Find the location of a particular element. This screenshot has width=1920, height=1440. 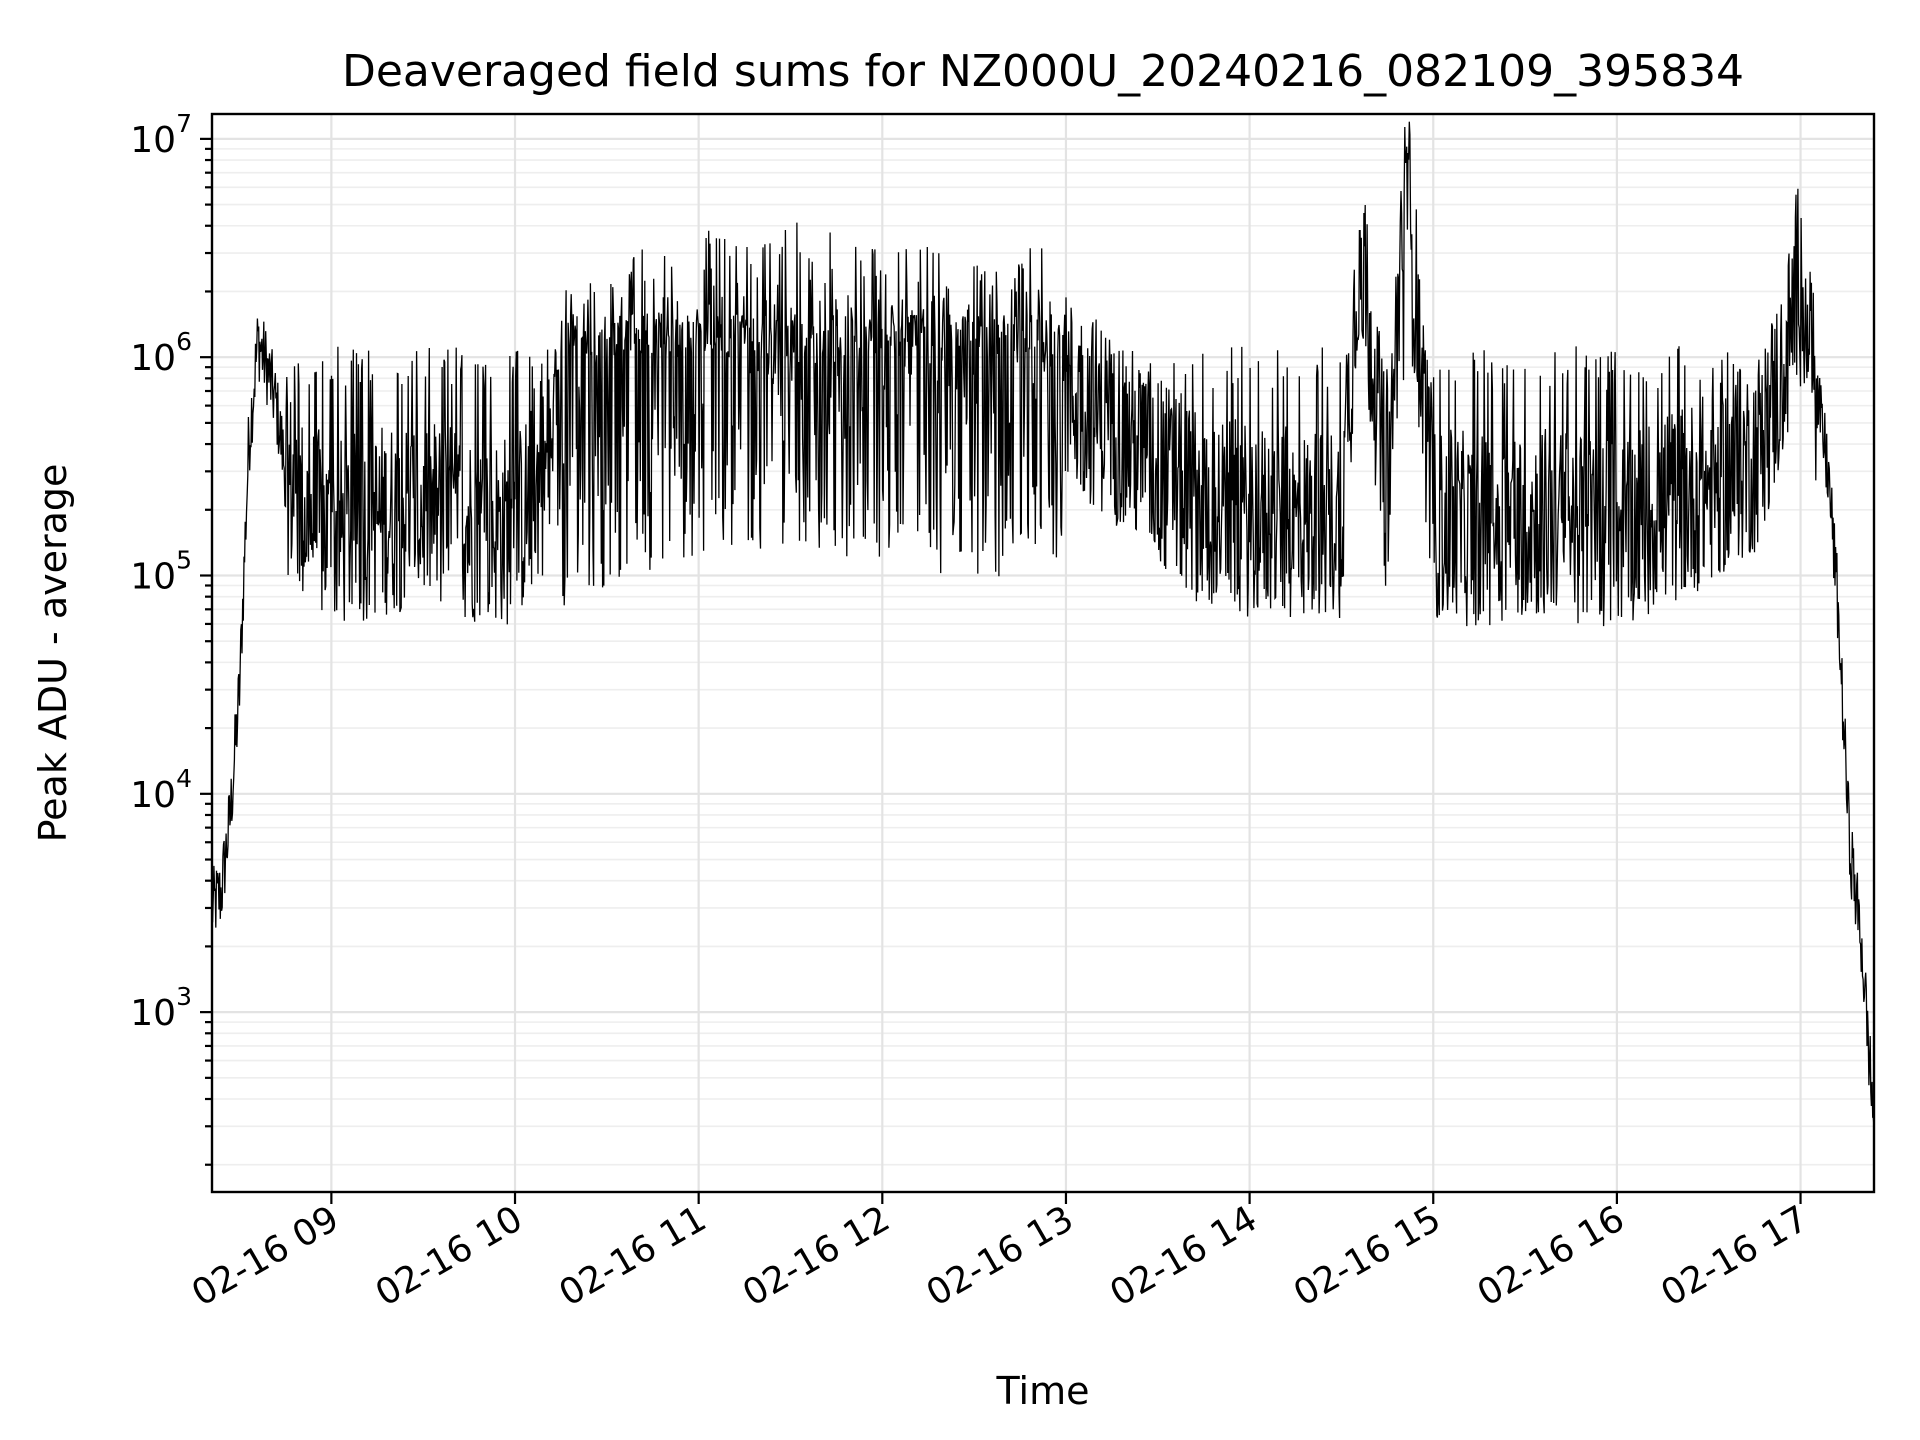

y-tick-label: 10⁷ is located at coordinates (161, 135).